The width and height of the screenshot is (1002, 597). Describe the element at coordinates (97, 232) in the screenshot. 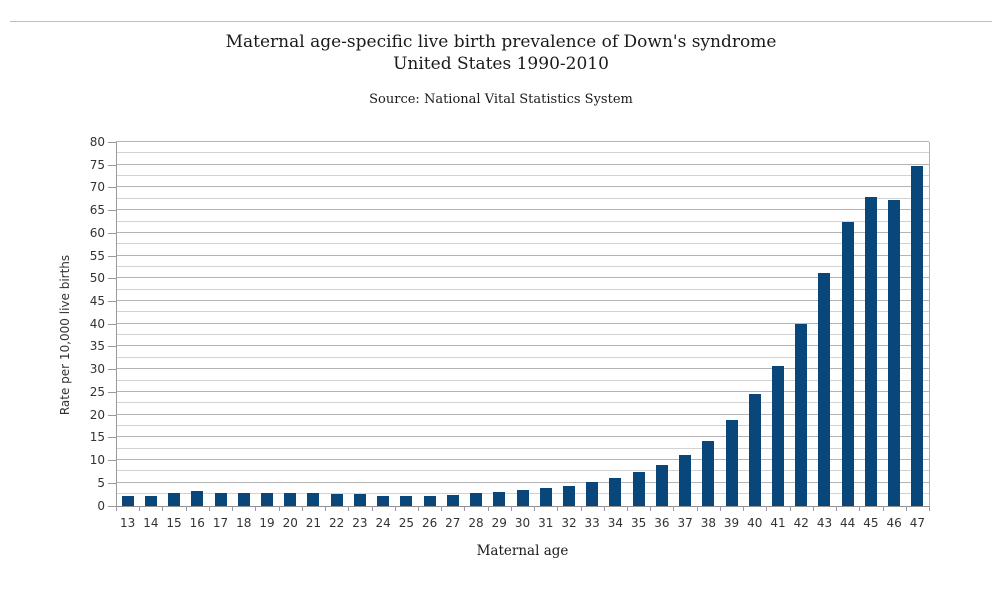

I see `y-tick-label: 60` at that location.